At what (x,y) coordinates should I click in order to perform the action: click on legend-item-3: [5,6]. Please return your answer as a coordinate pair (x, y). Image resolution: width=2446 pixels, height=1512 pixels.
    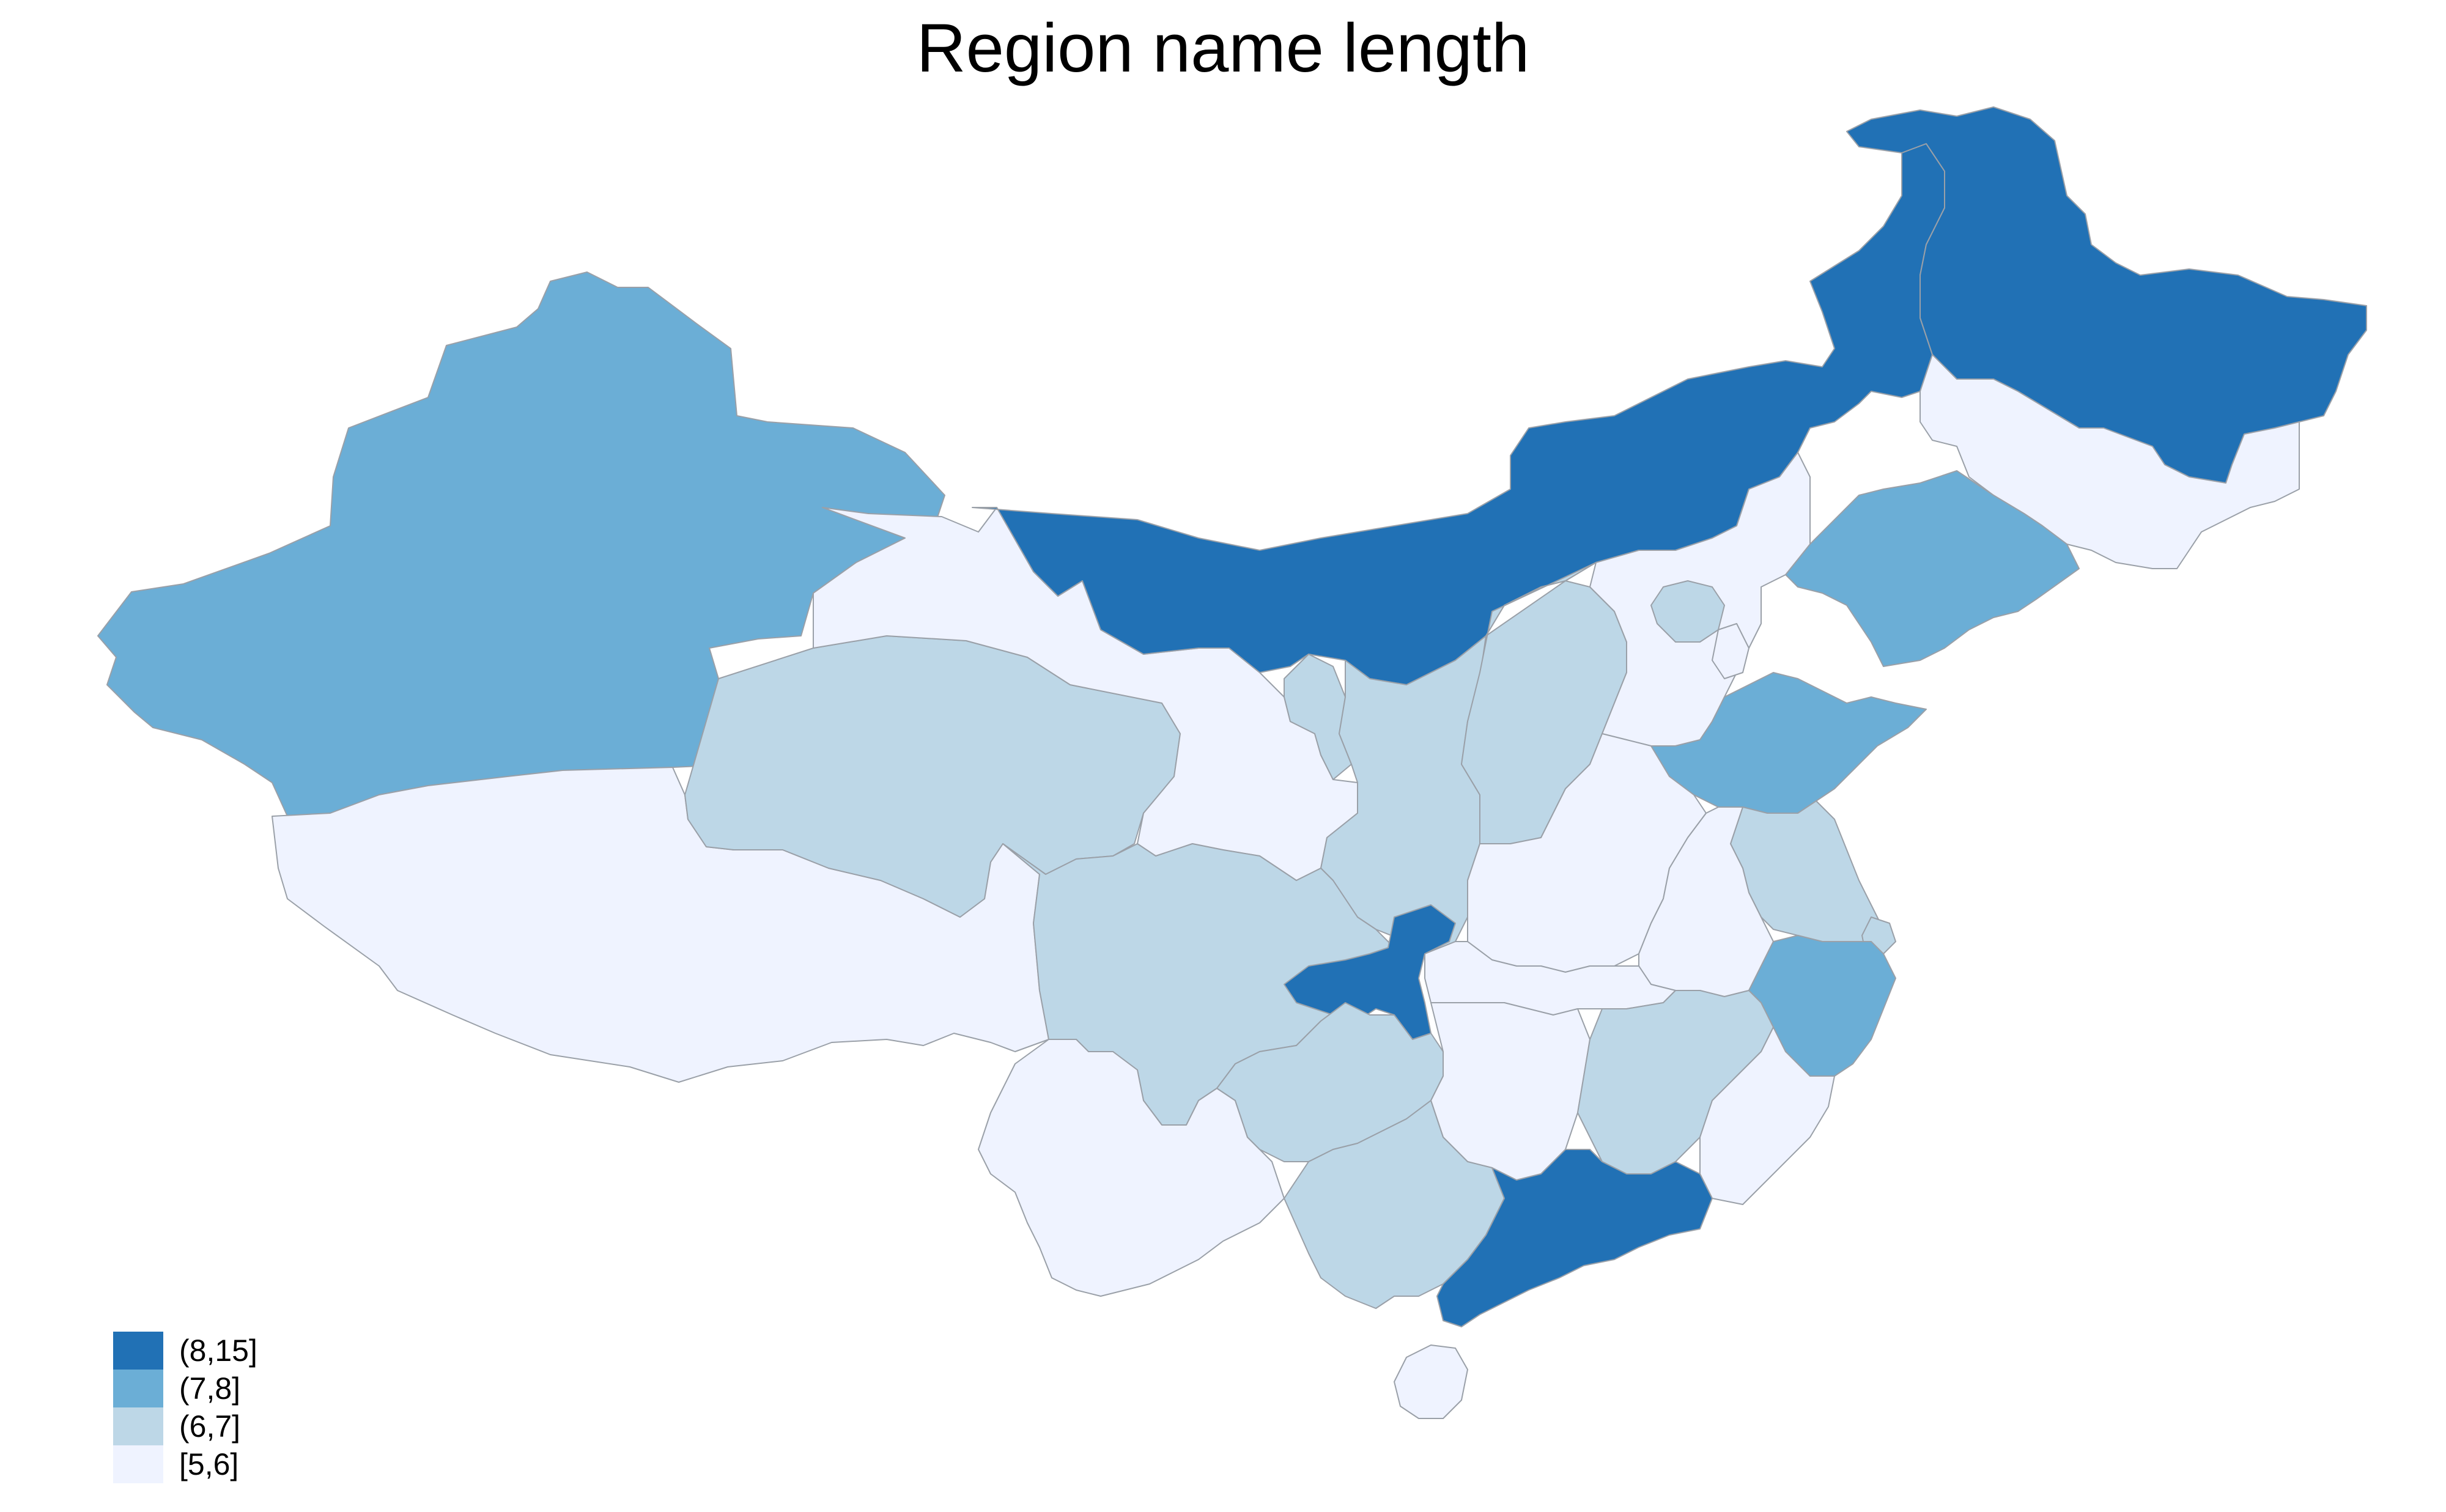
    Looking at the image, I should click on (185, 1464).